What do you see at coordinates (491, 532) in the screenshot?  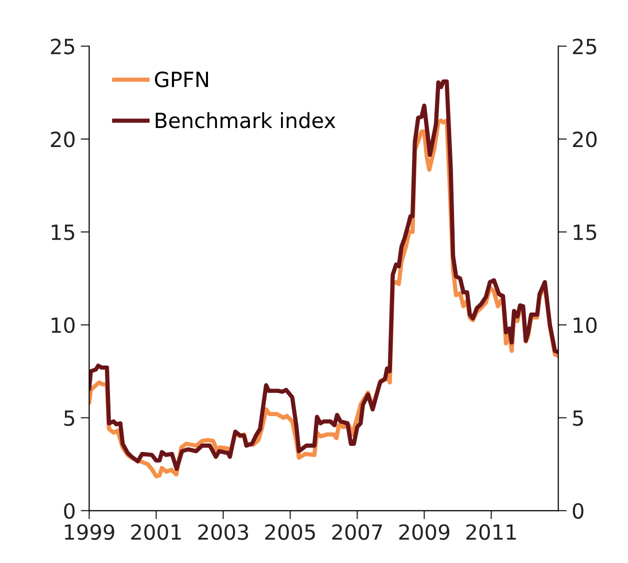 I see `x-tick-label: 2011` at bounding box center [491, 532].